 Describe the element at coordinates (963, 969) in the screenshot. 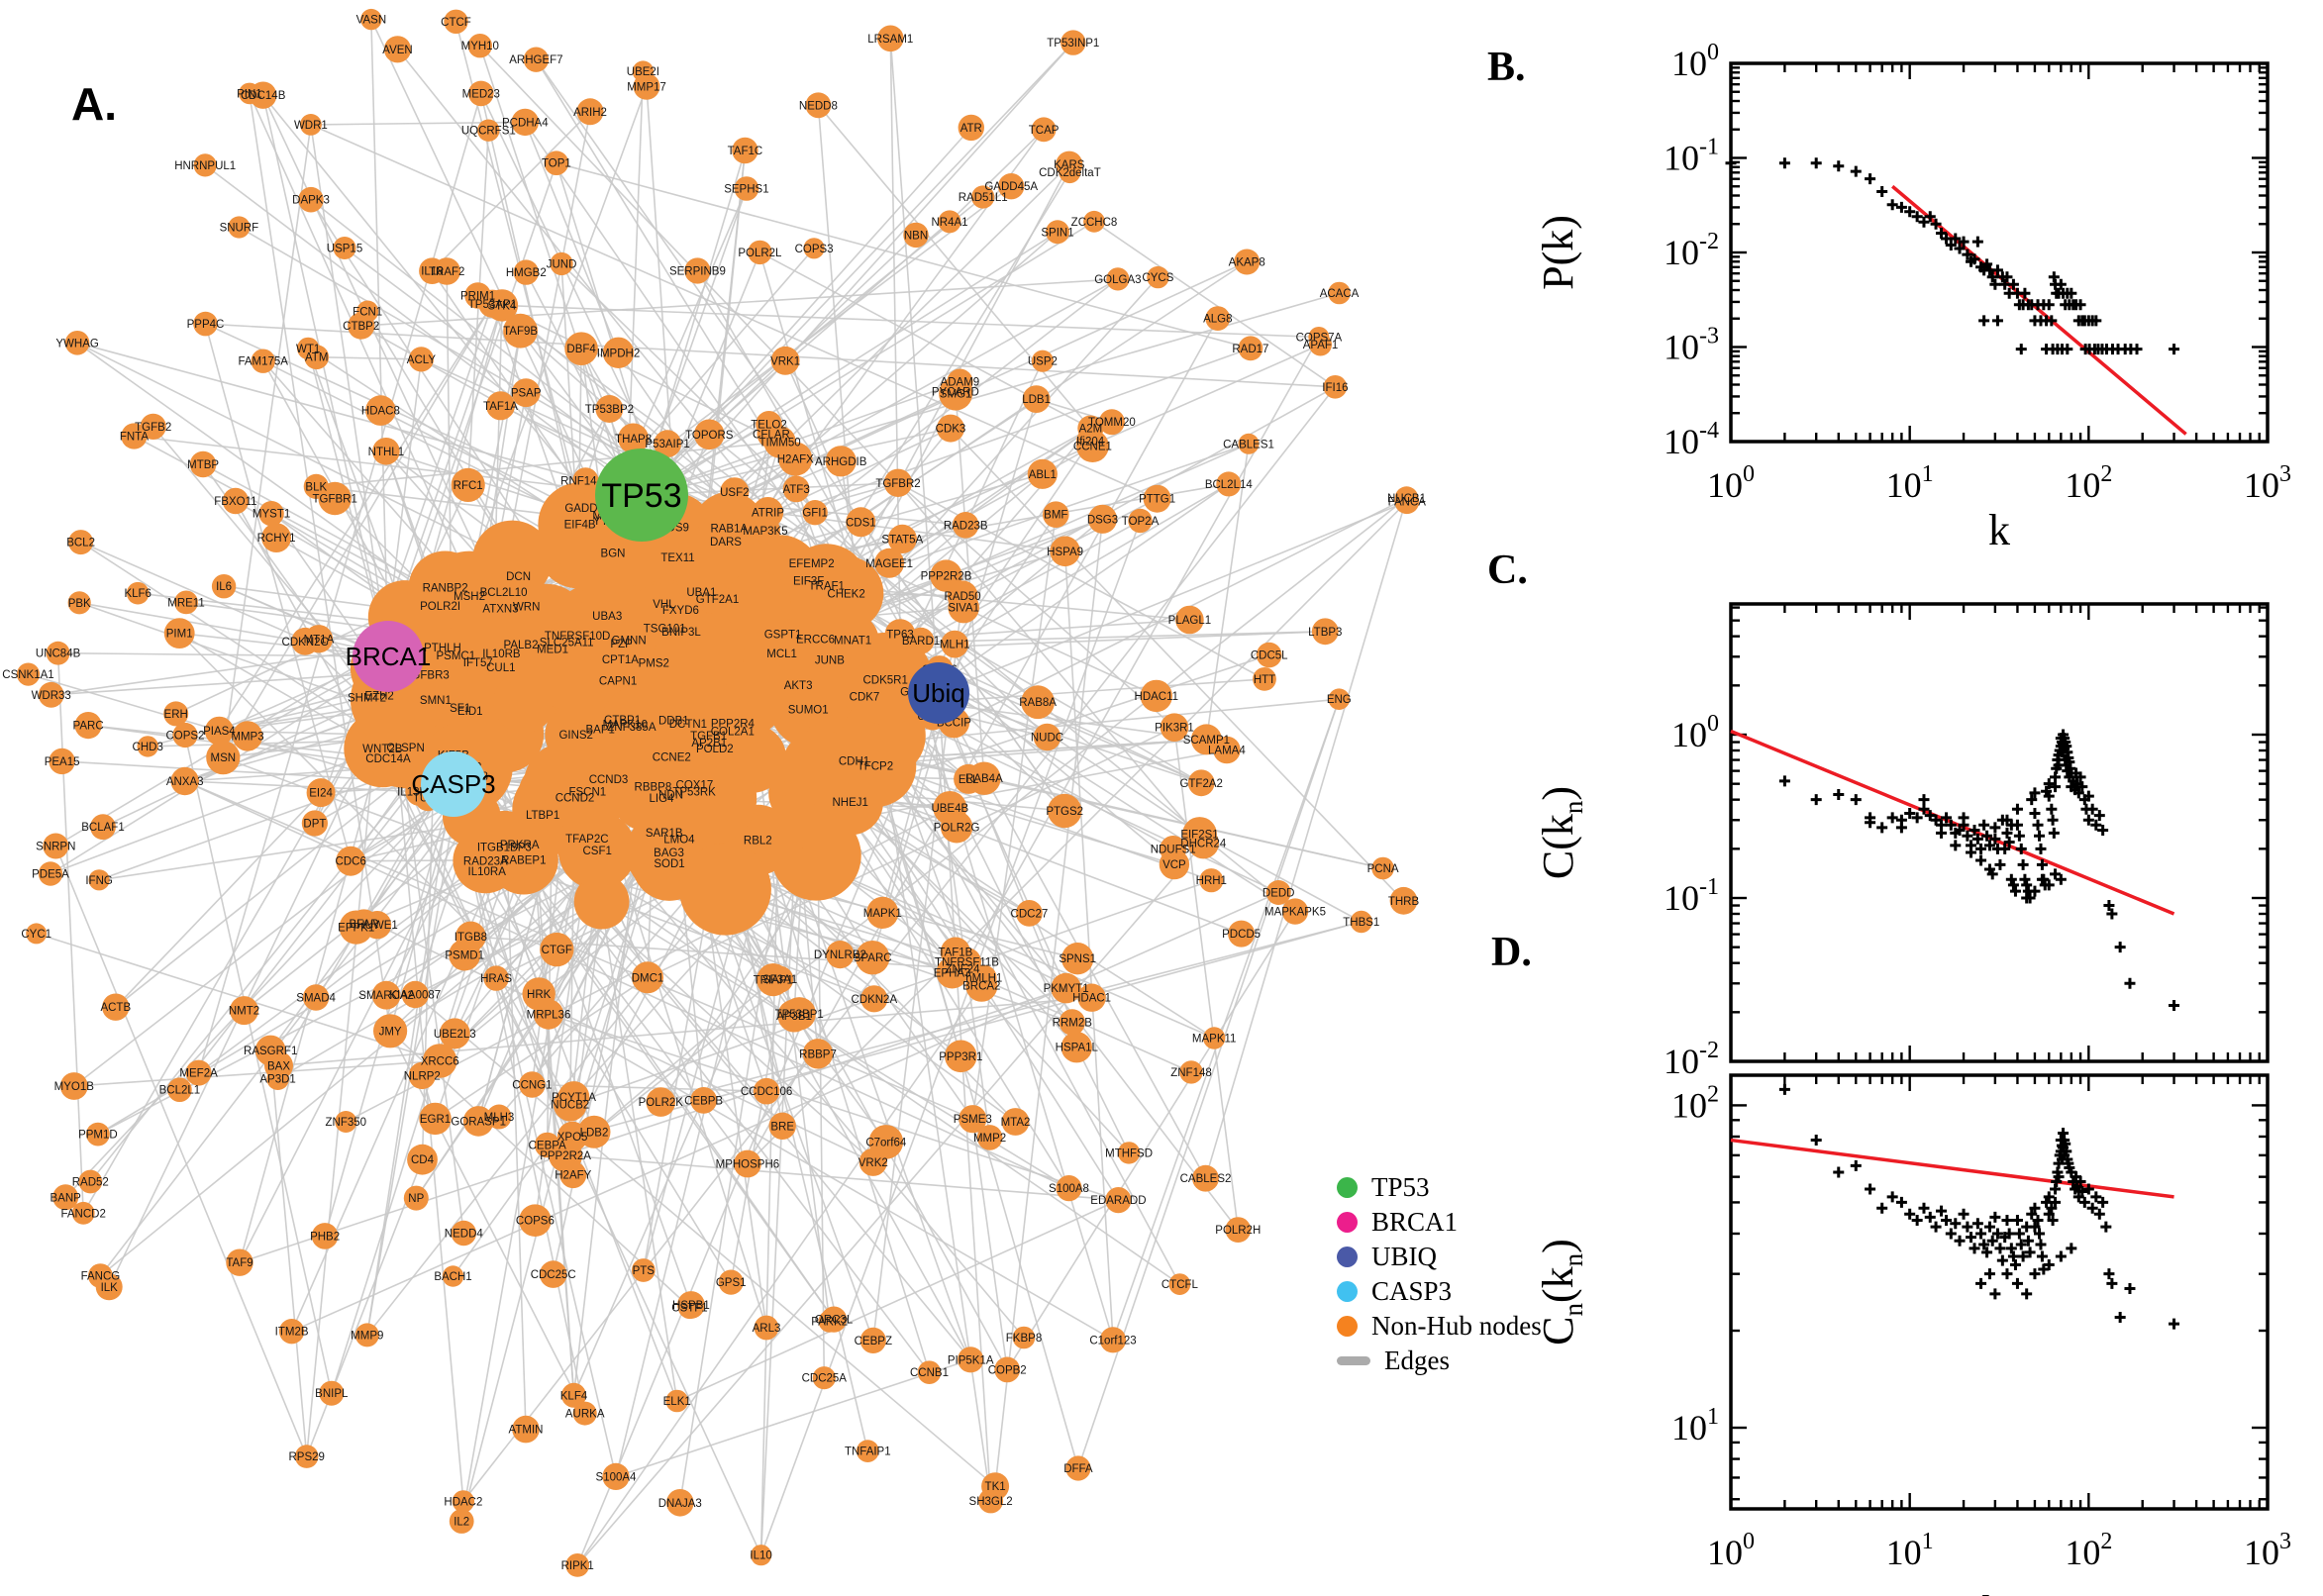

I see `network-node-label: ZNF24` at that location.